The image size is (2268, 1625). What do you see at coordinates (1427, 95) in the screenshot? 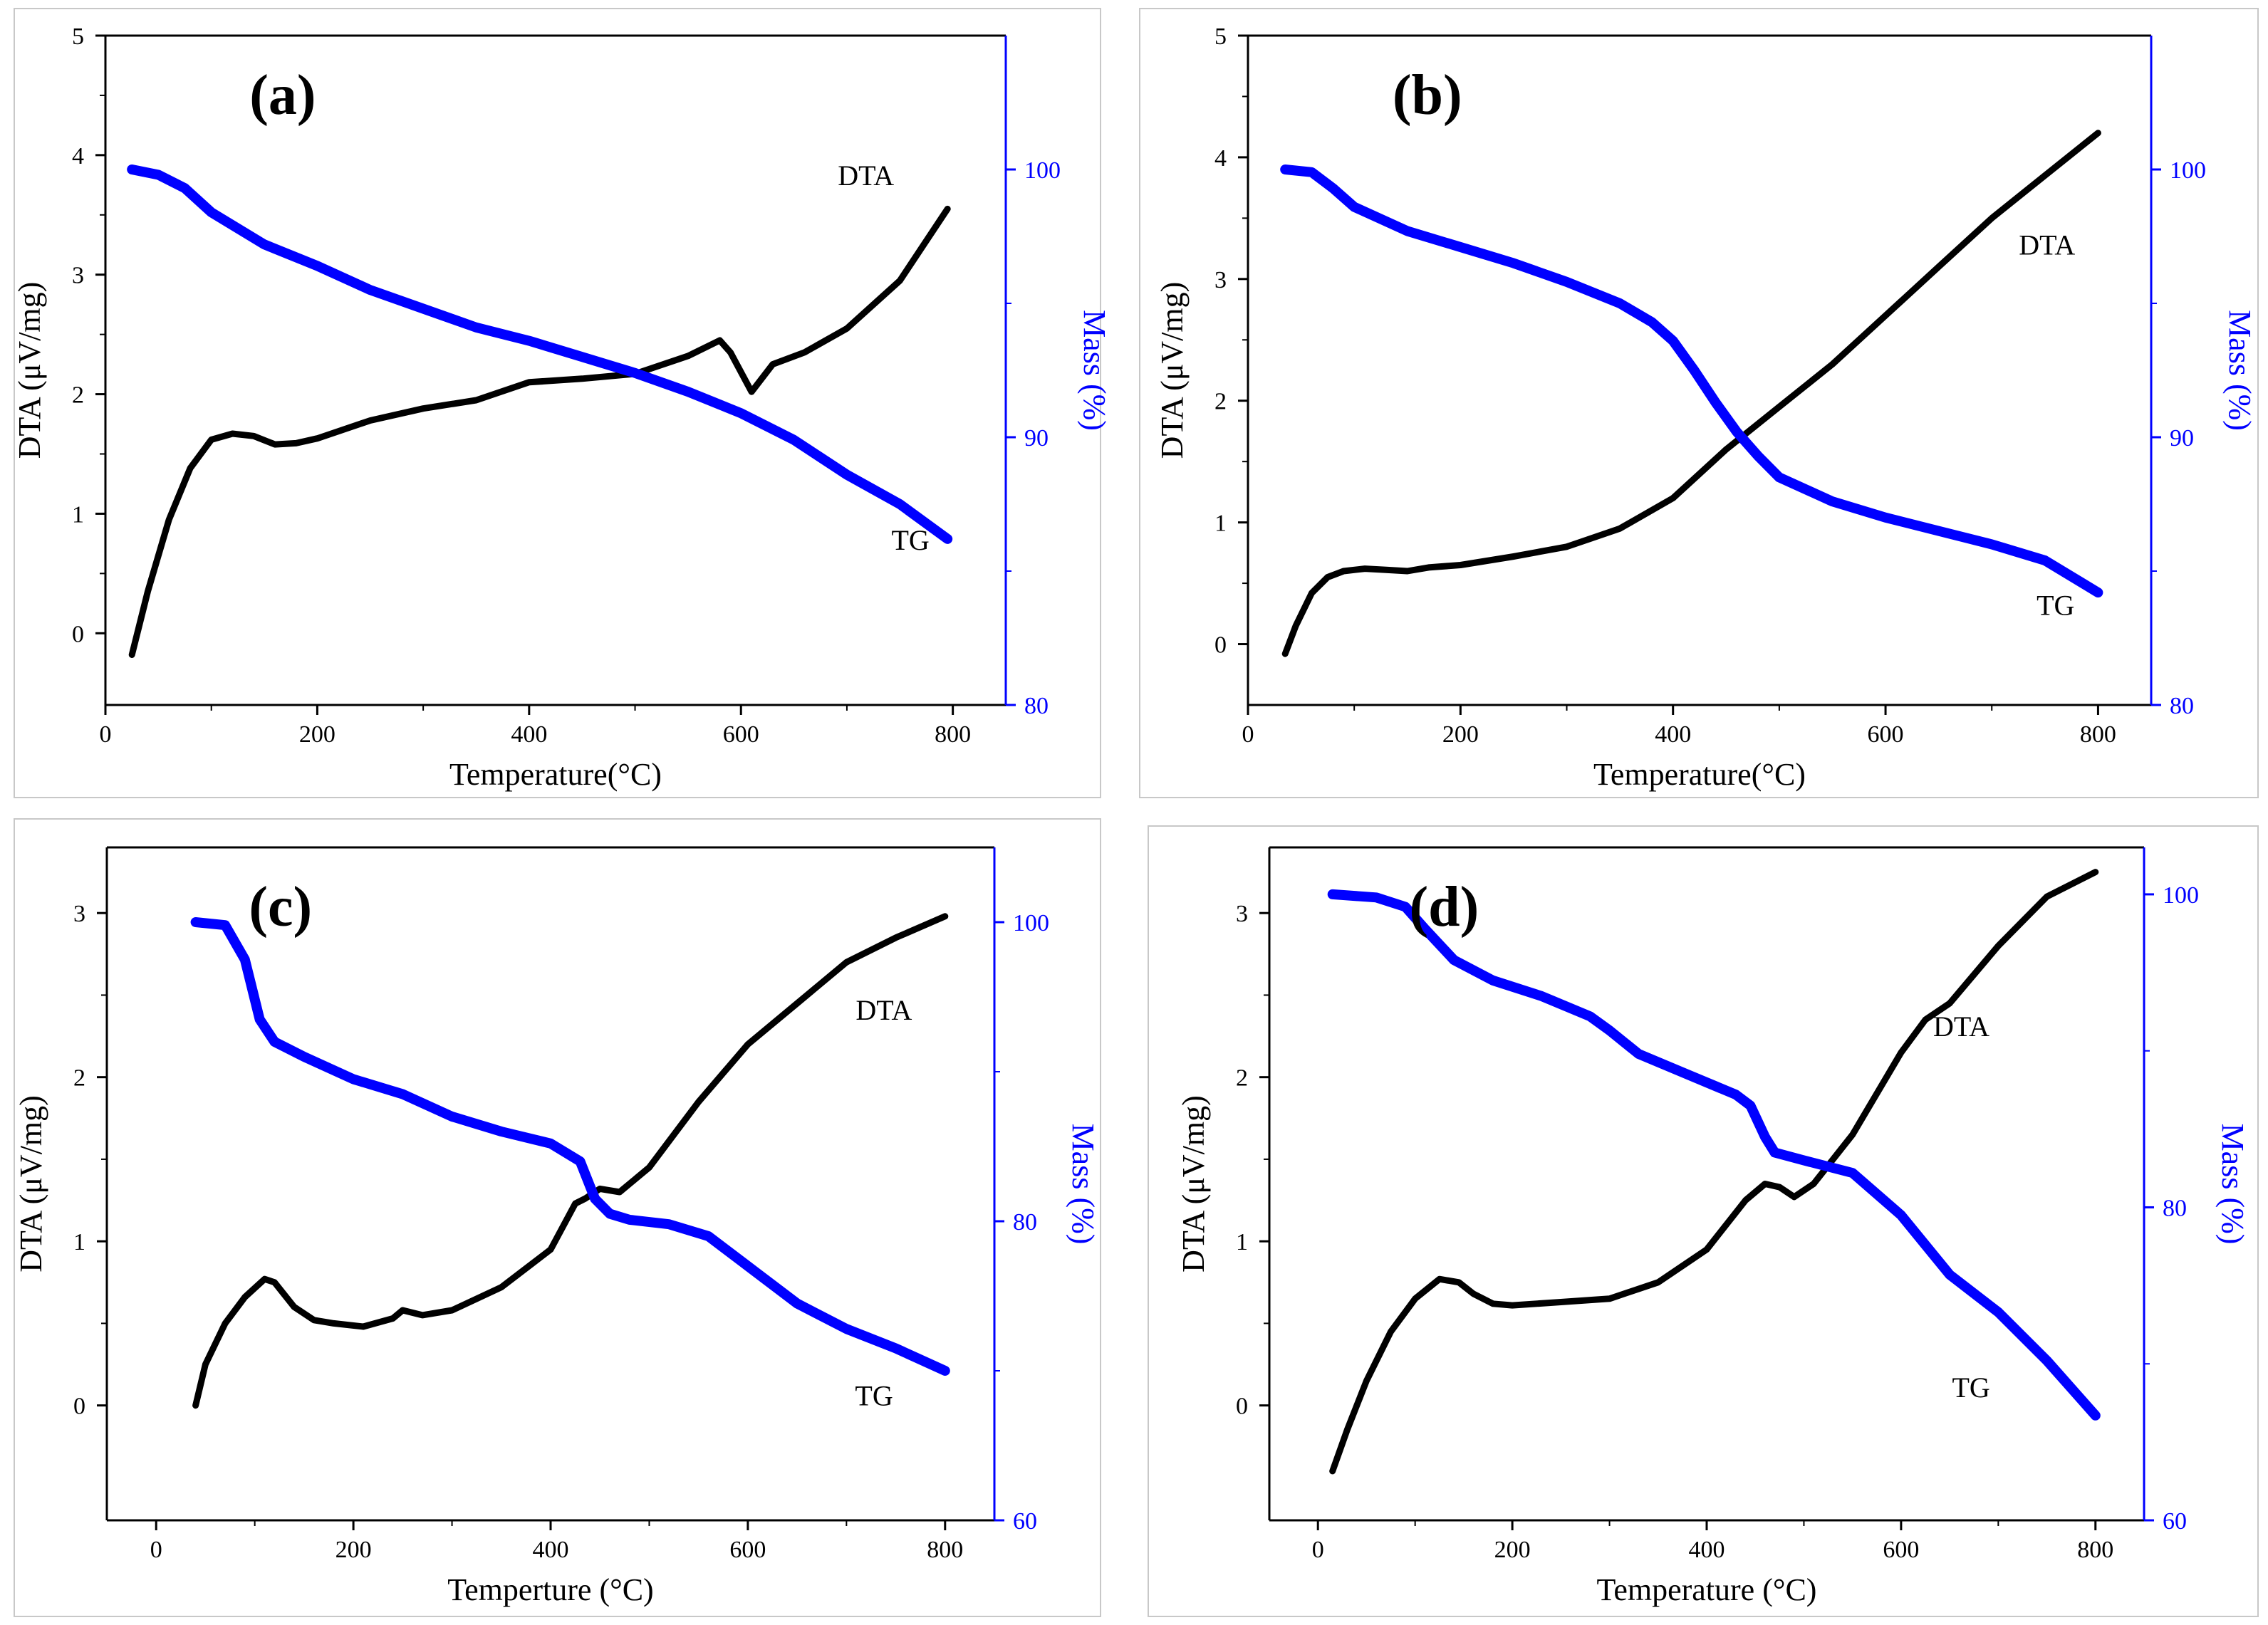
I see `panel-label: (b)` at bounding box center [1427, 95].